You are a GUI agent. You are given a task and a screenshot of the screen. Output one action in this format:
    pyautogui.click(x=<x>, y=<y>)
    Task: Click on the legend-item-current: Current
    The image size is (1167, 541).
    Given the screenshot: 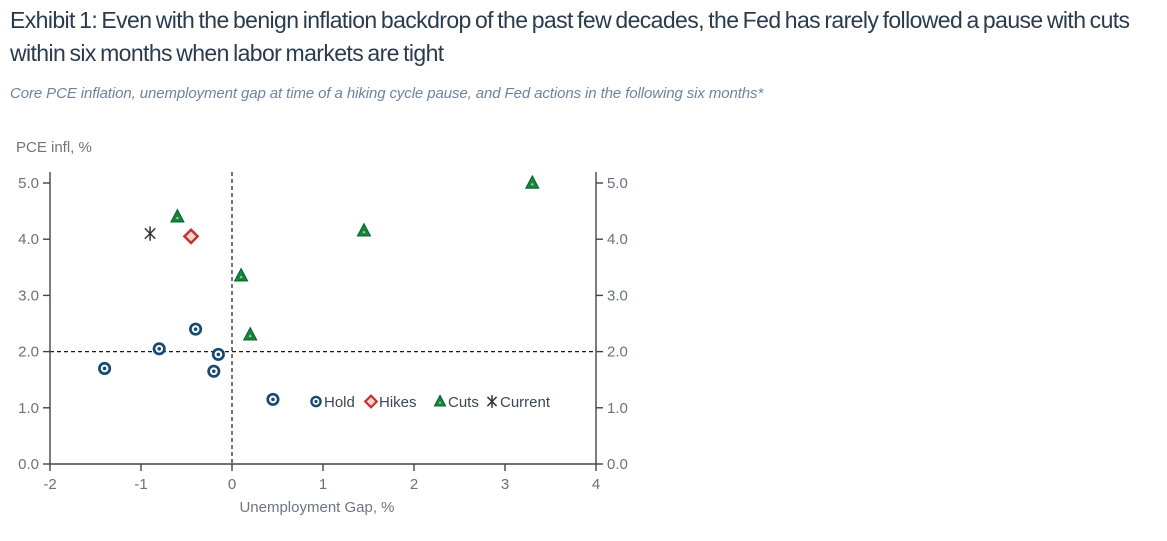 What is the action you would take?
    pyautogui.click(x=518, y=402)
    